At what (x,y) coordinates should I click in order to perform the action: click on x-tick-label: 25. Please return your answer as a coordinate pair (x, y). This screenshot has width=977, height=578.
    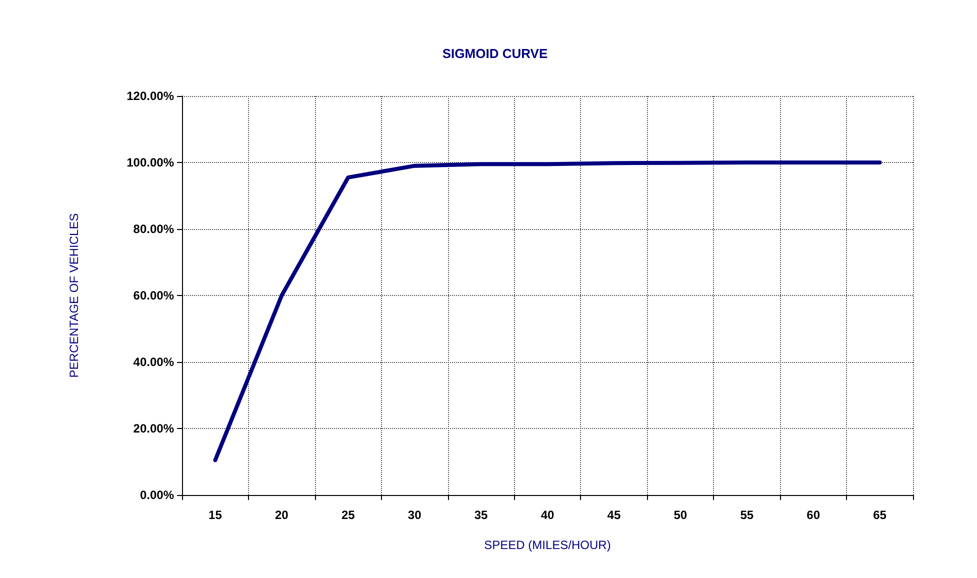
    Looking at the image, I should click on (348, 515).